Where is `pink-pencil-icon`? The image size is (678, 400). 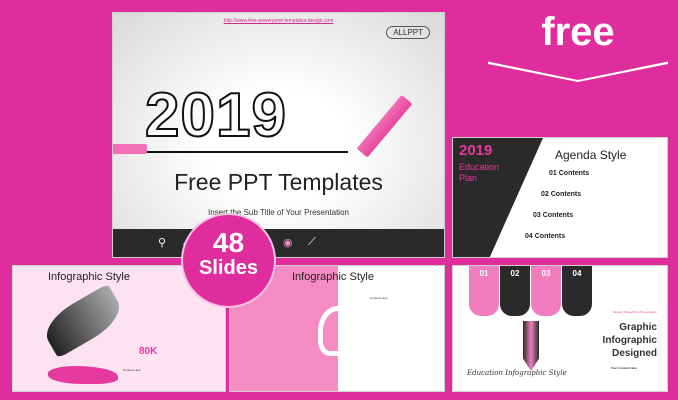
pink-pencil-icon is located at coordinates (384, 126).